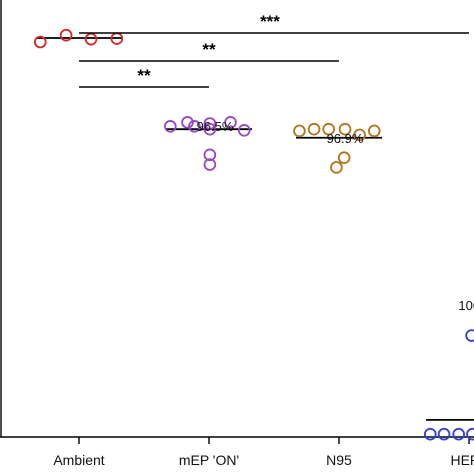 Image resolution: width=474 pixels, height=474 pixels. Describe the element at coordinates (345, 138) in the screenshot. I see `percent-label: 96.9%` at that location.